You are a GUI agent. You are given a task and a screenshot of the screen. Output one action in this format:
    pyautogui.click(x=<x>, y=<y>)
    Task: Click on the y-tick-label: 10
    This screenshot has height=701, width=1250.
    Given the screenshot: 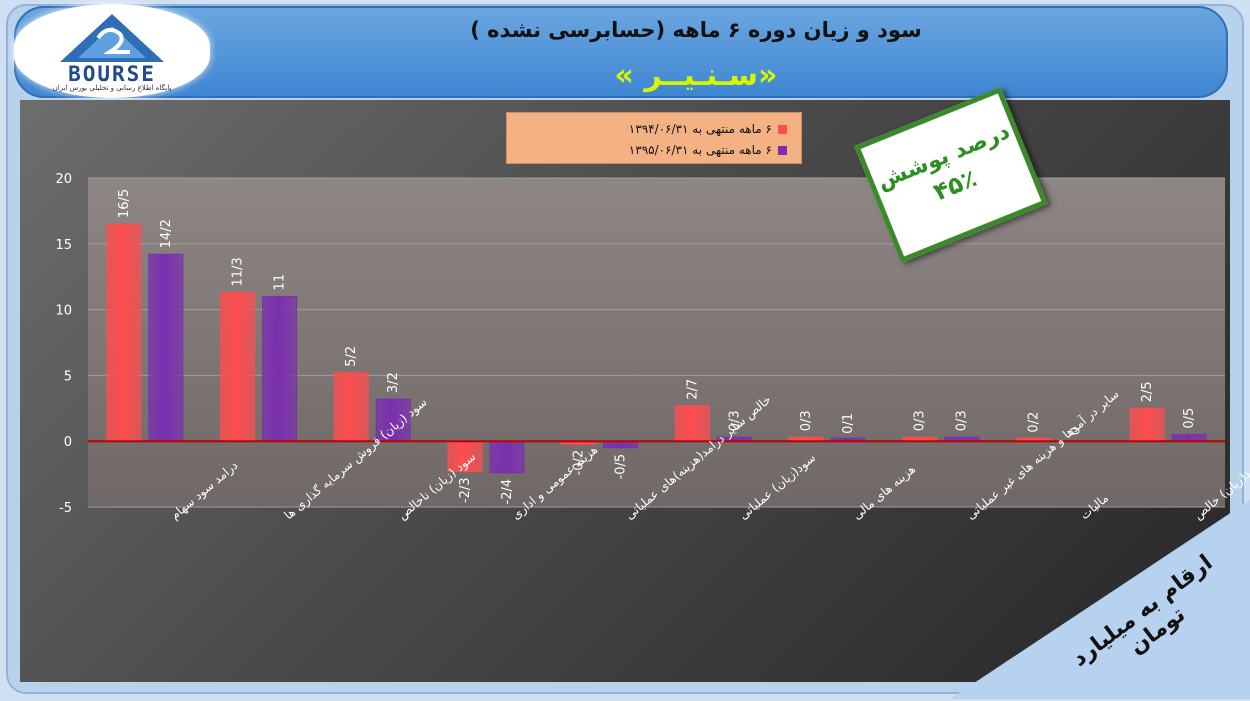 What is the action you would take?
    pyautogui.click(x=63, y=311)
    